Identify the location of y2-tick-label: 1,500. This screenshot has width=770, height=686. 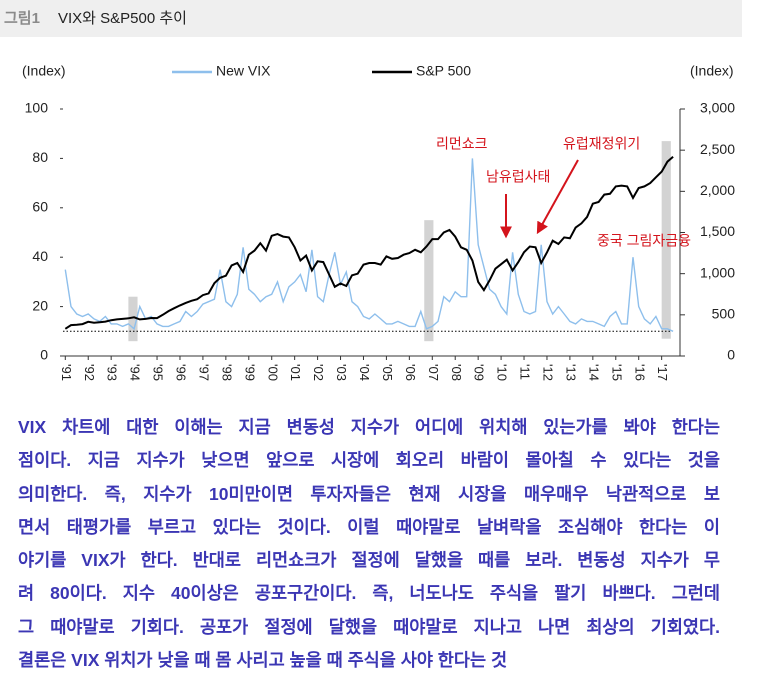
(717, 231).